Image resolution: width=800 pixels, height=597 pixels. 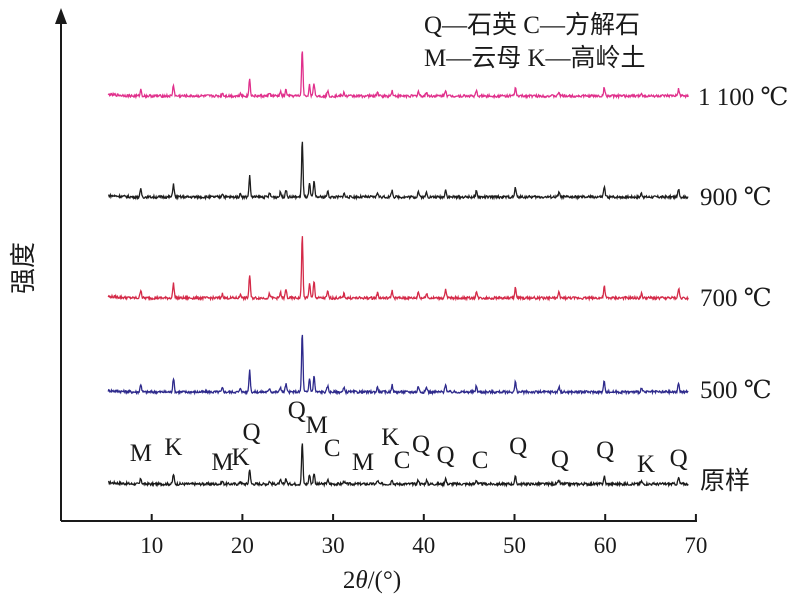 What do you see at coordinates (736, 197) in the screenshot?
I see `series-label: 900 ℃` at bounding box center [736, 197].